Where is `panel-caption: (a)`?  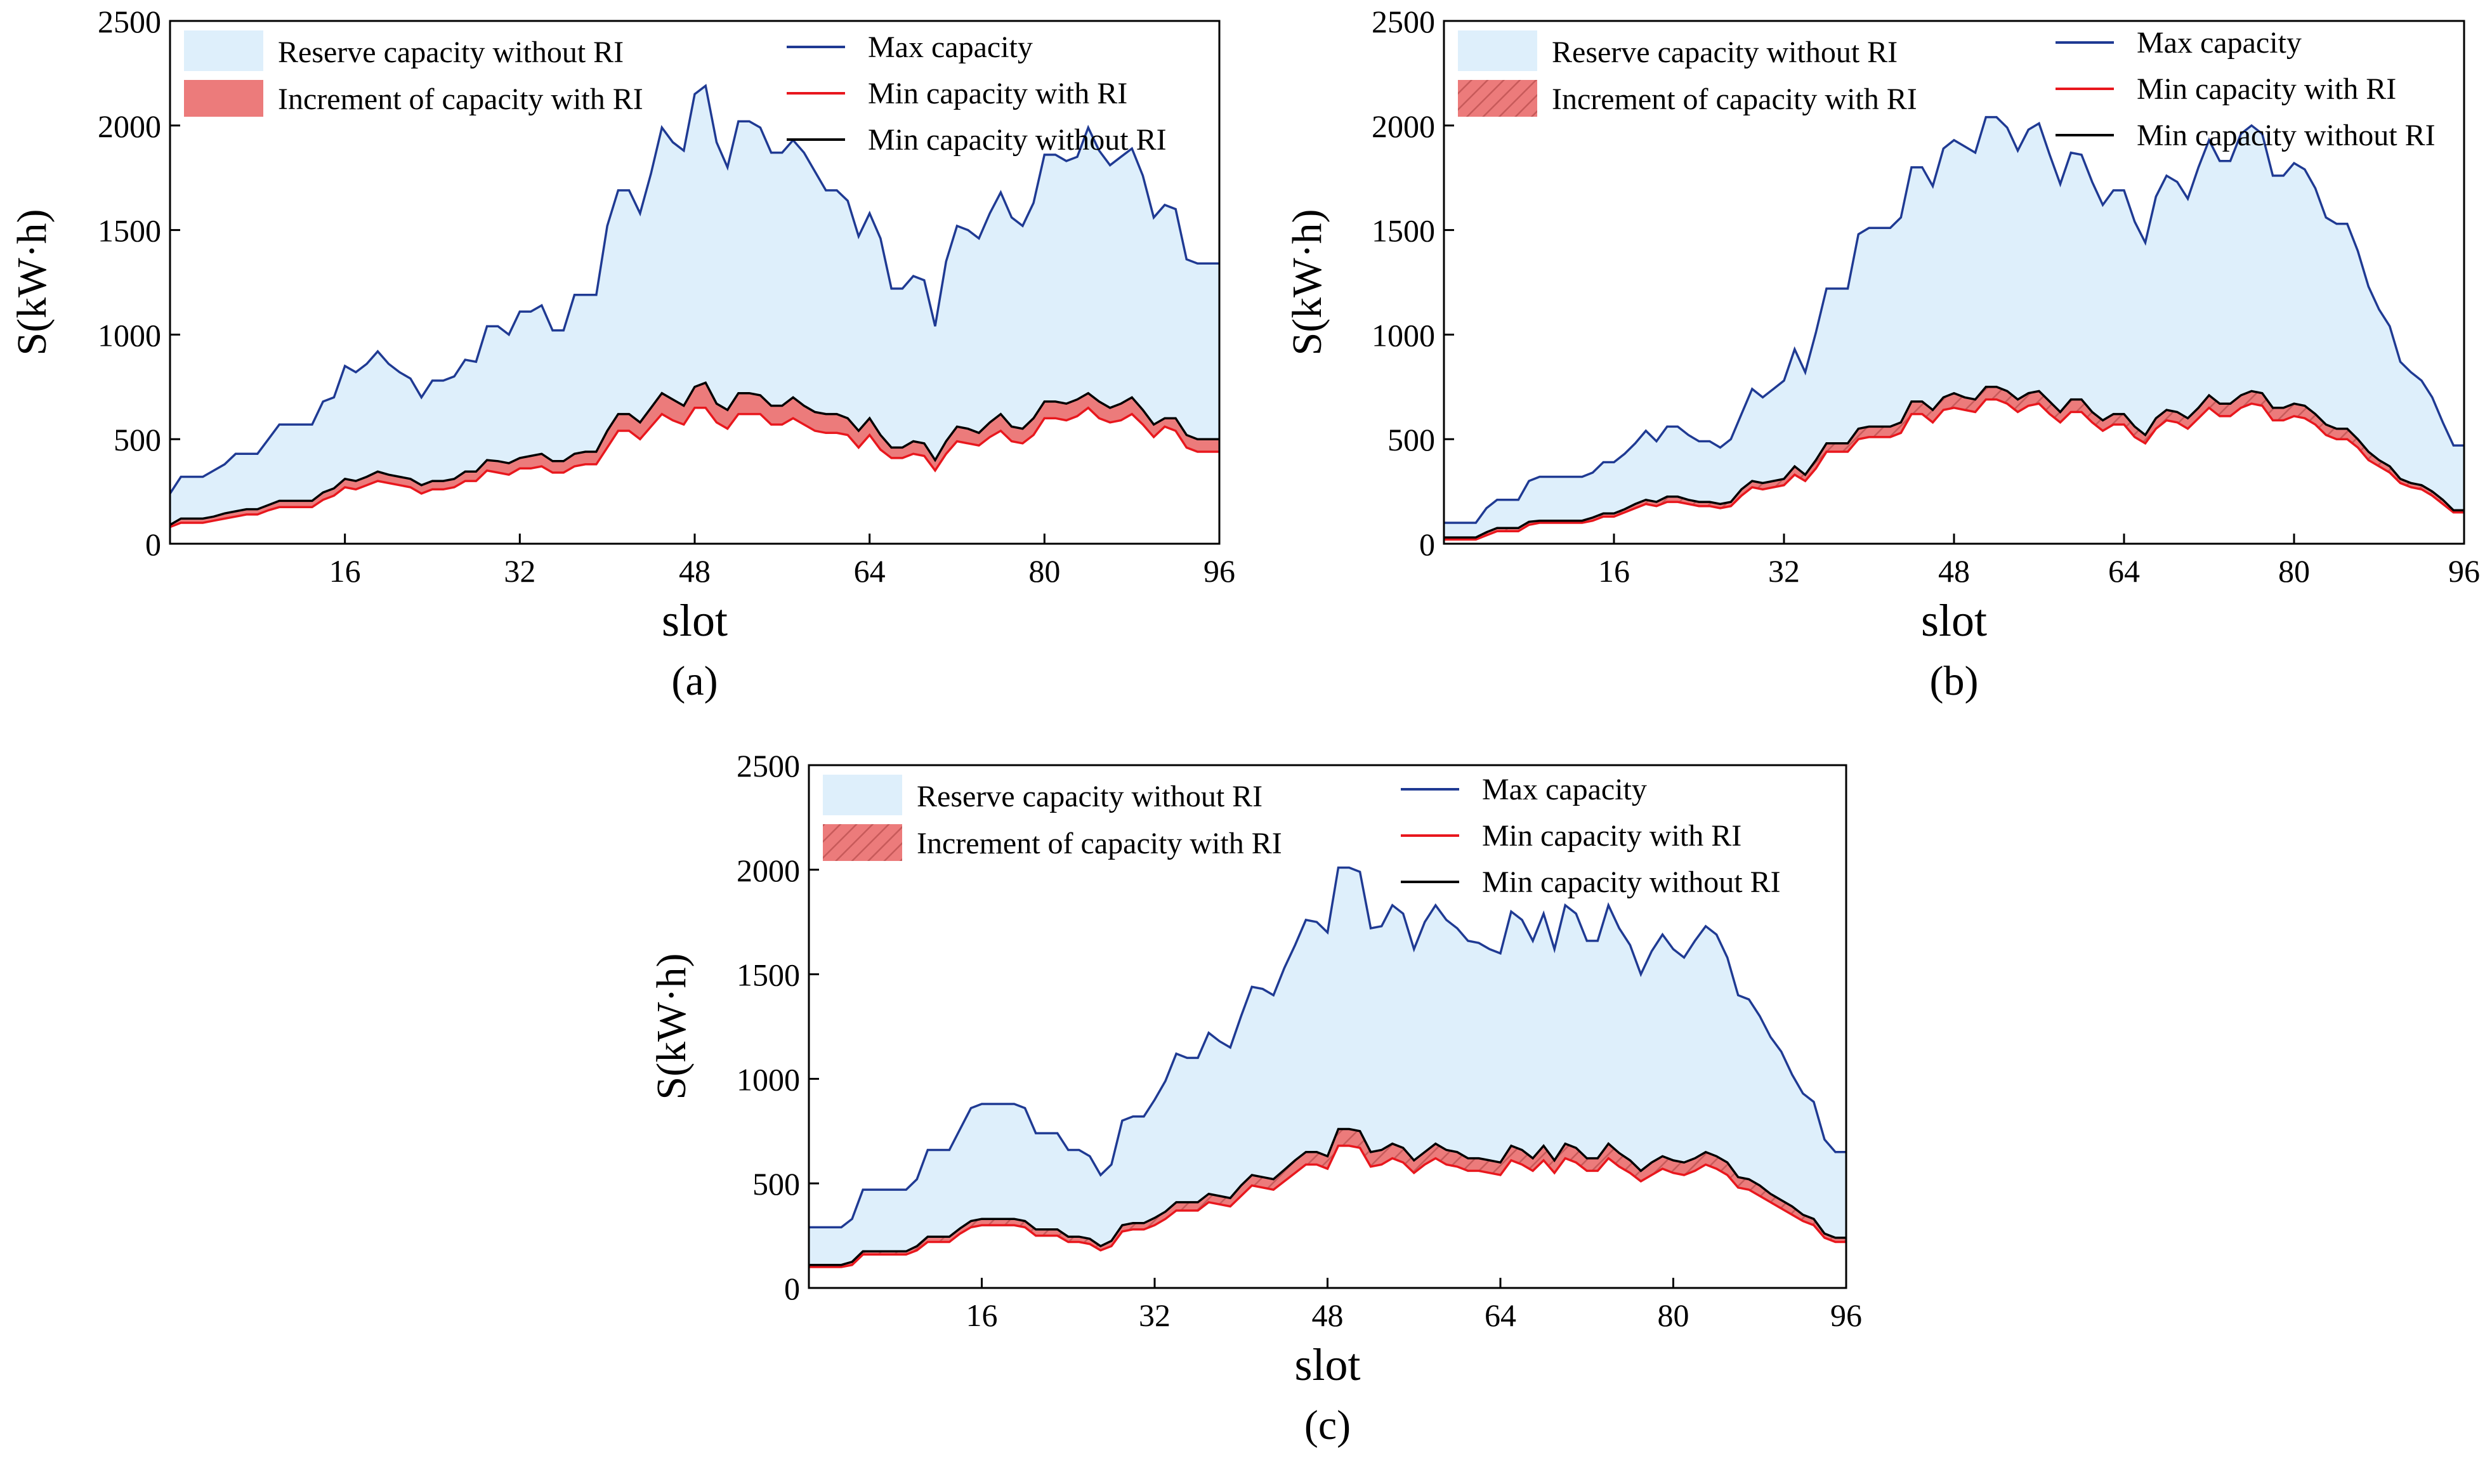
panel-caption: (a) is located at coordinates (694, 681).